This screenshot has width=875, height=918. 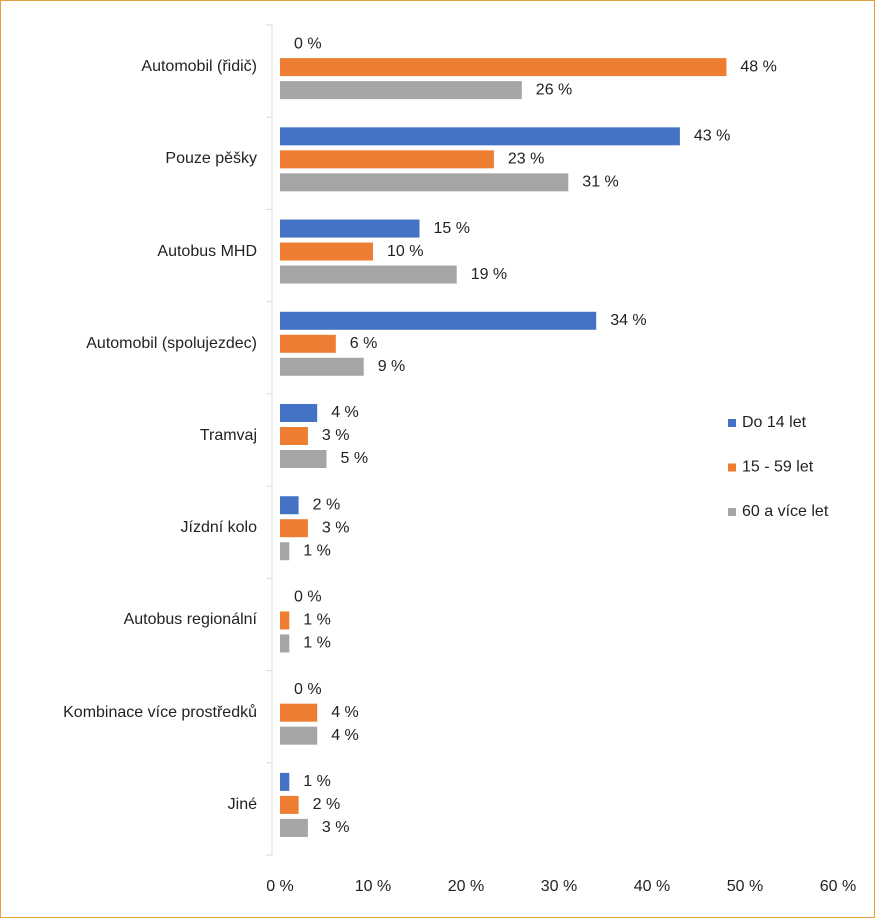 What do you see at coordinates (171, 343) in the screenshot?
I see `category-label: Automobil (spolujezdec)` at bounding box center [171, 343].